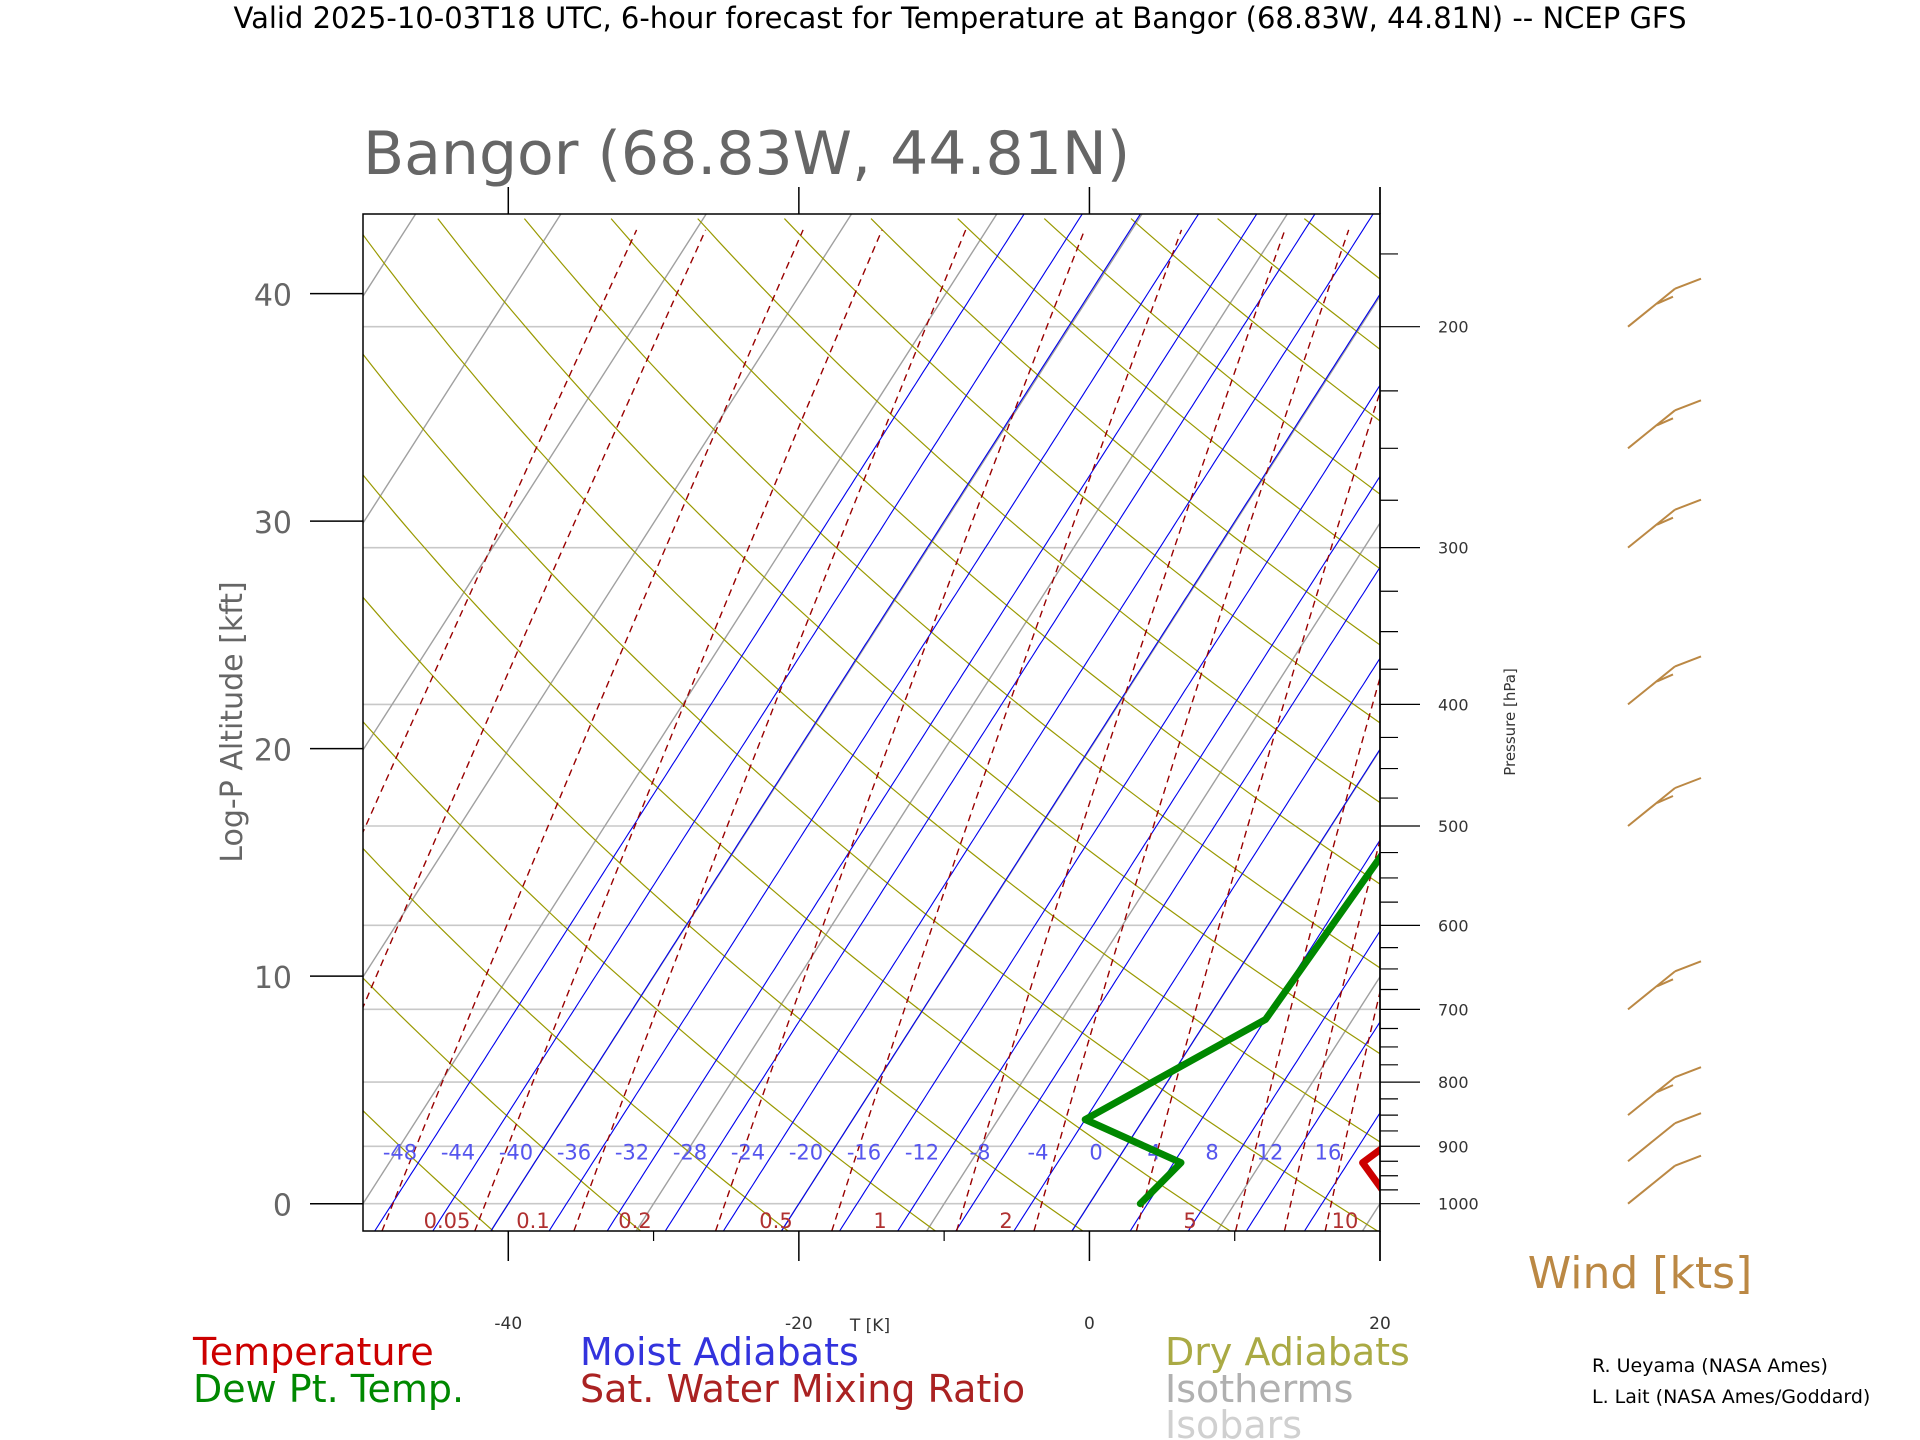 The height and width of the screenshot is (1440, 1920). I want to click on moist-adiabat-label: 16, so click(1328, 1152).